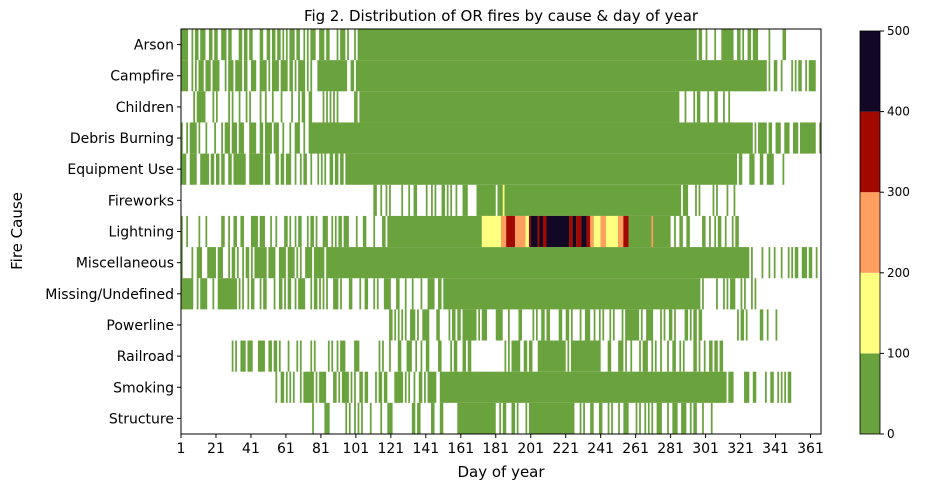  What do you see at coordinates (870, 232) in the screenshot?
I see `colorbar-border` at bounding box center [870, 232].